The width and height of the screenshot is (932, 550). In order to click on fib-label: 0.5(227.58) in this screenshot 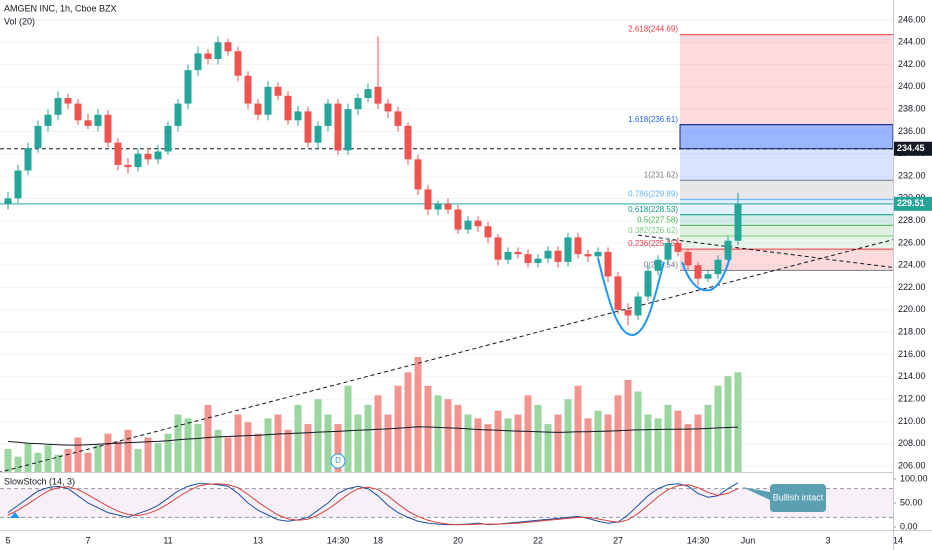, I will do `click(657, 219)`.